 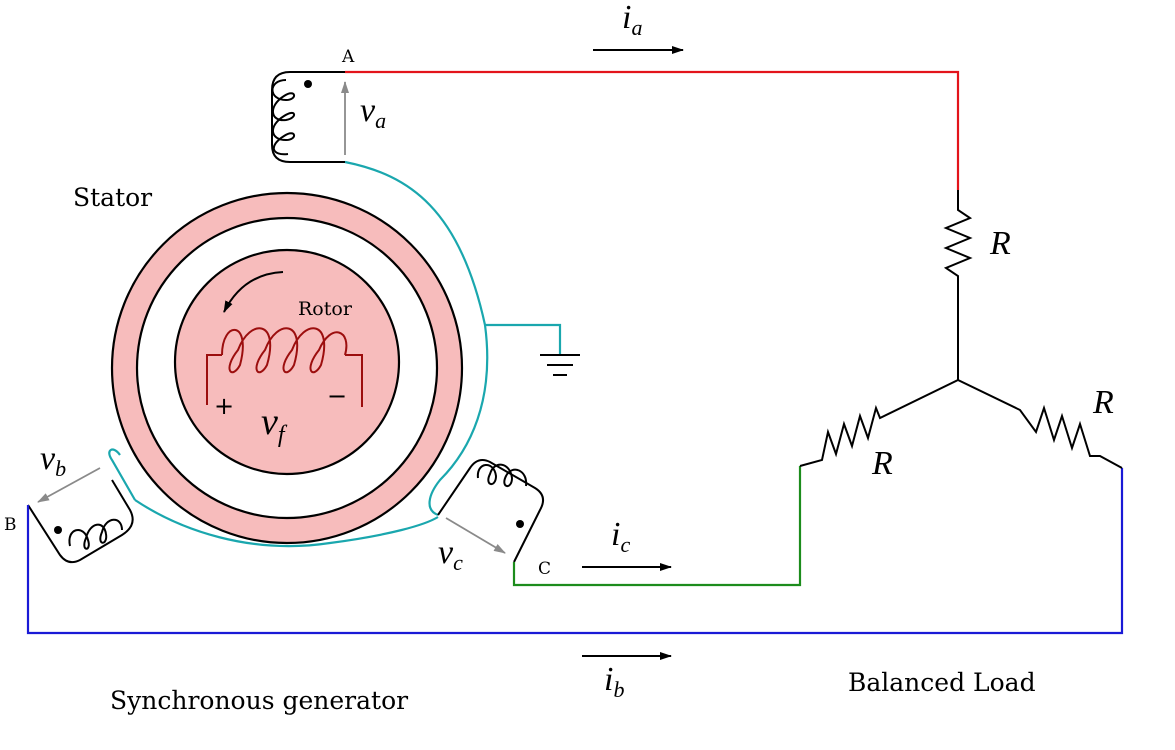 I want to click on resistor-a-label: R, so click(x=1000, y=243).